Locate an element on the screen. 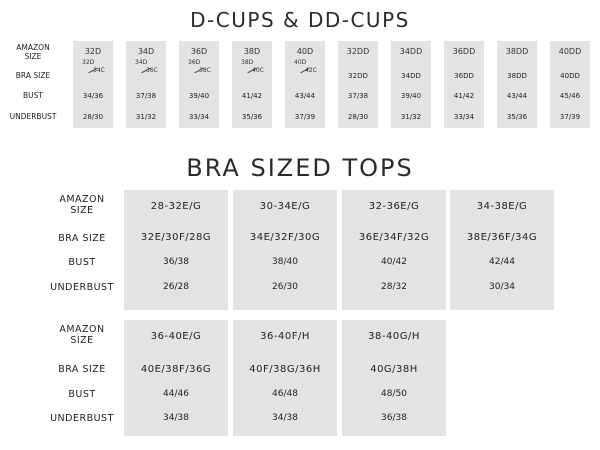 Image resolution: width=600 pixels, height=450 pixels. size-column: 34DD 34DD 39/40 31/32 is located at coordinates (411, 84).